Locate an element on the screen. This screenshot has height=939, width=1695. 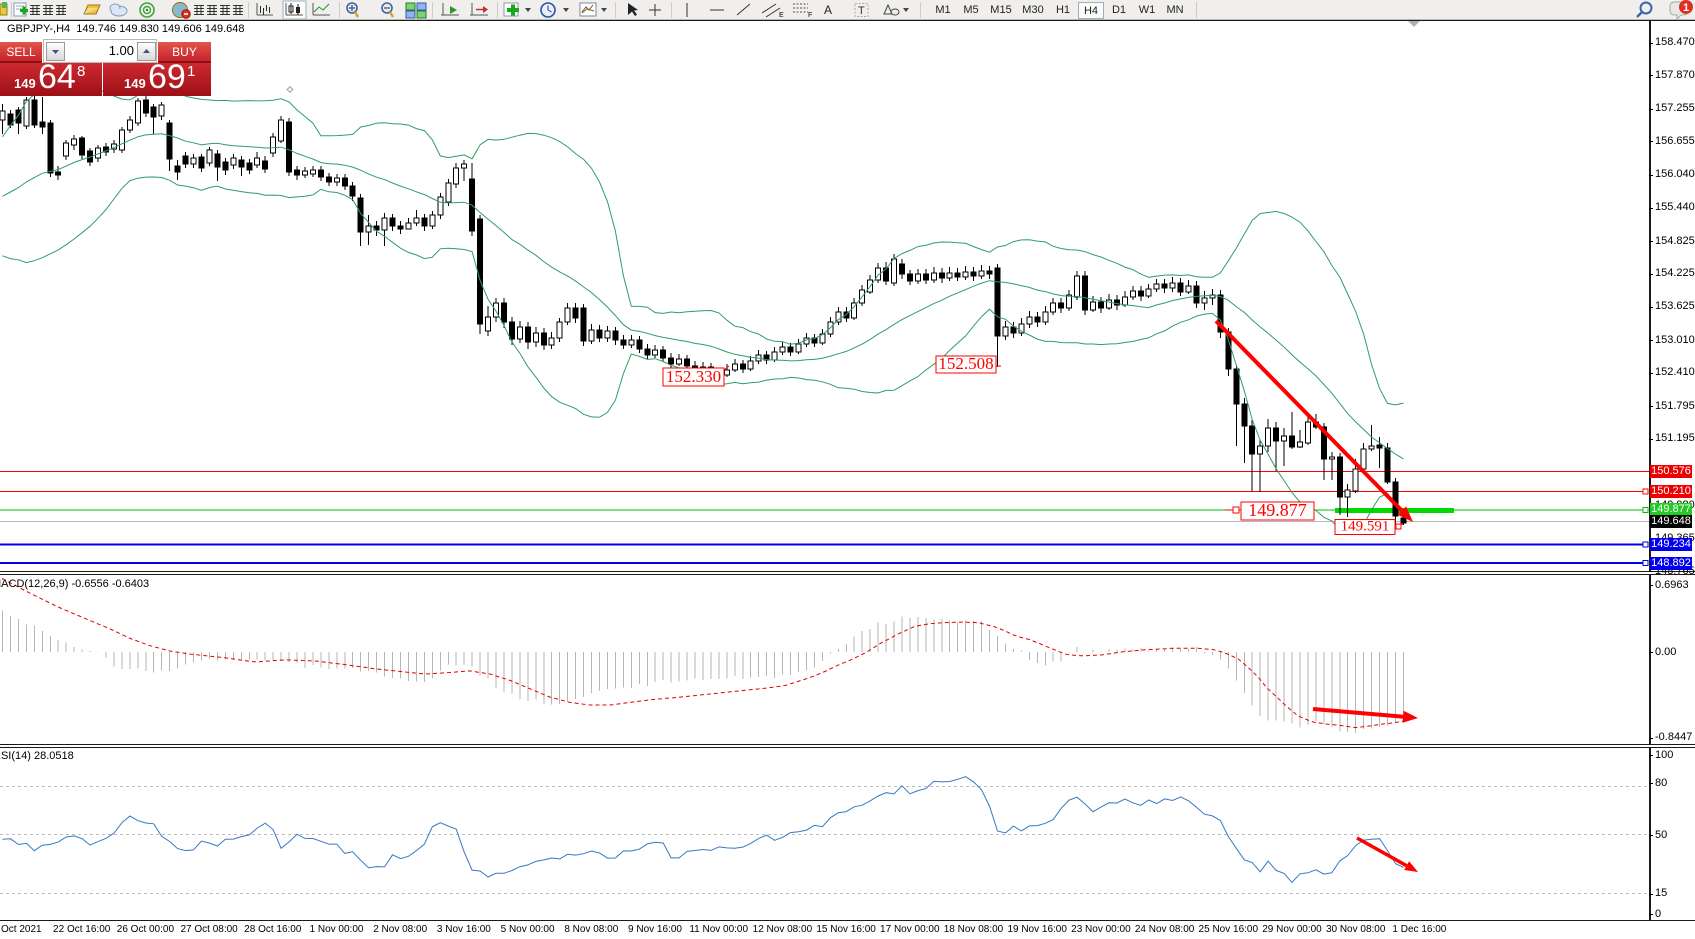
svg-text: T is located at coordinates (861, 11).